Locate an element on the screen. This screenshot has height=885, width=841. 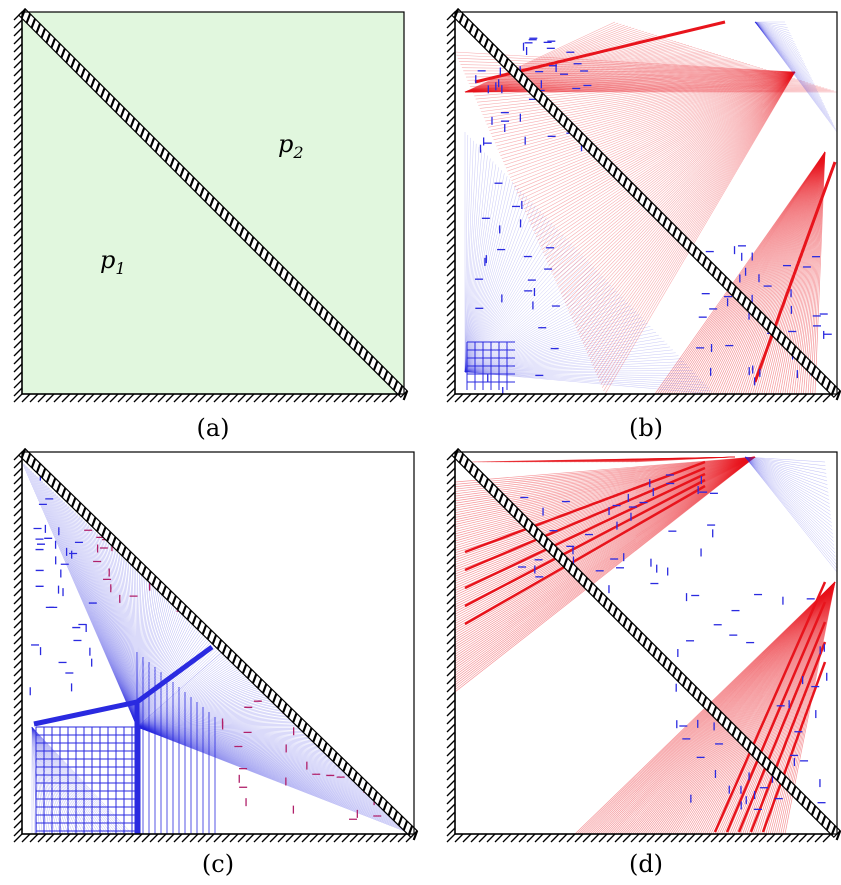
caption-a: (a) is located at coordinates (212, 428).